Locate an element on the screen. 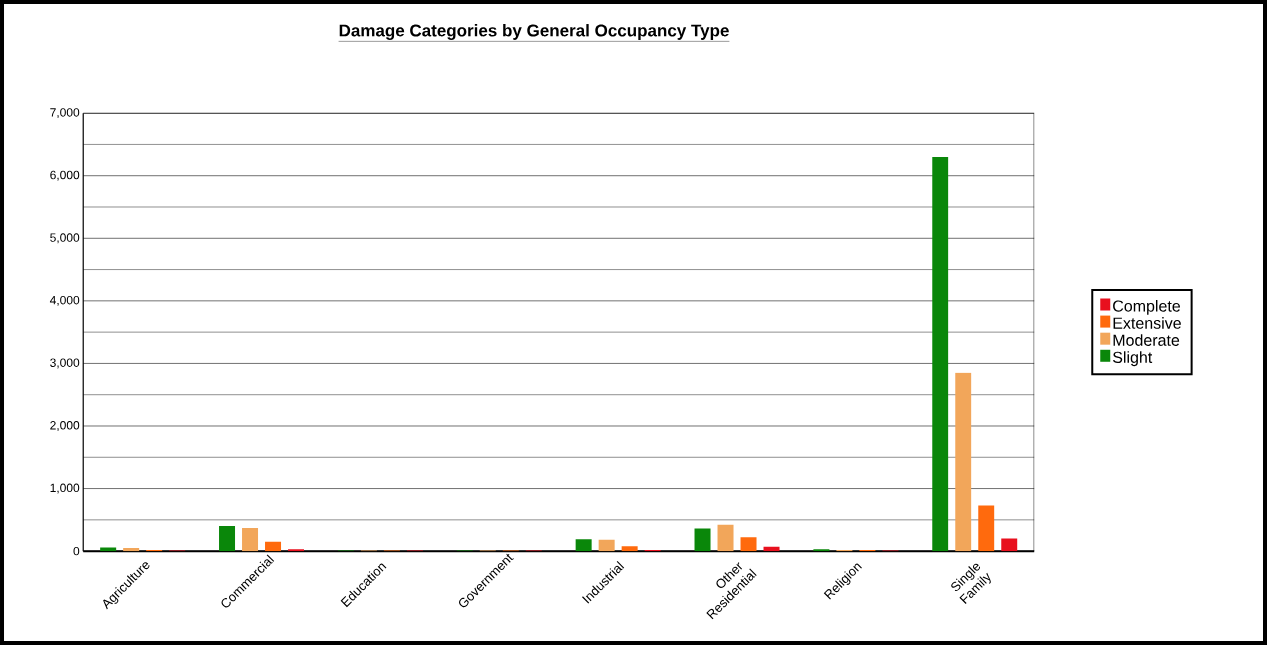 The width and height of the screenshot is (1267, 645). legend-label: Complete is located at coordinates (1147, 307).